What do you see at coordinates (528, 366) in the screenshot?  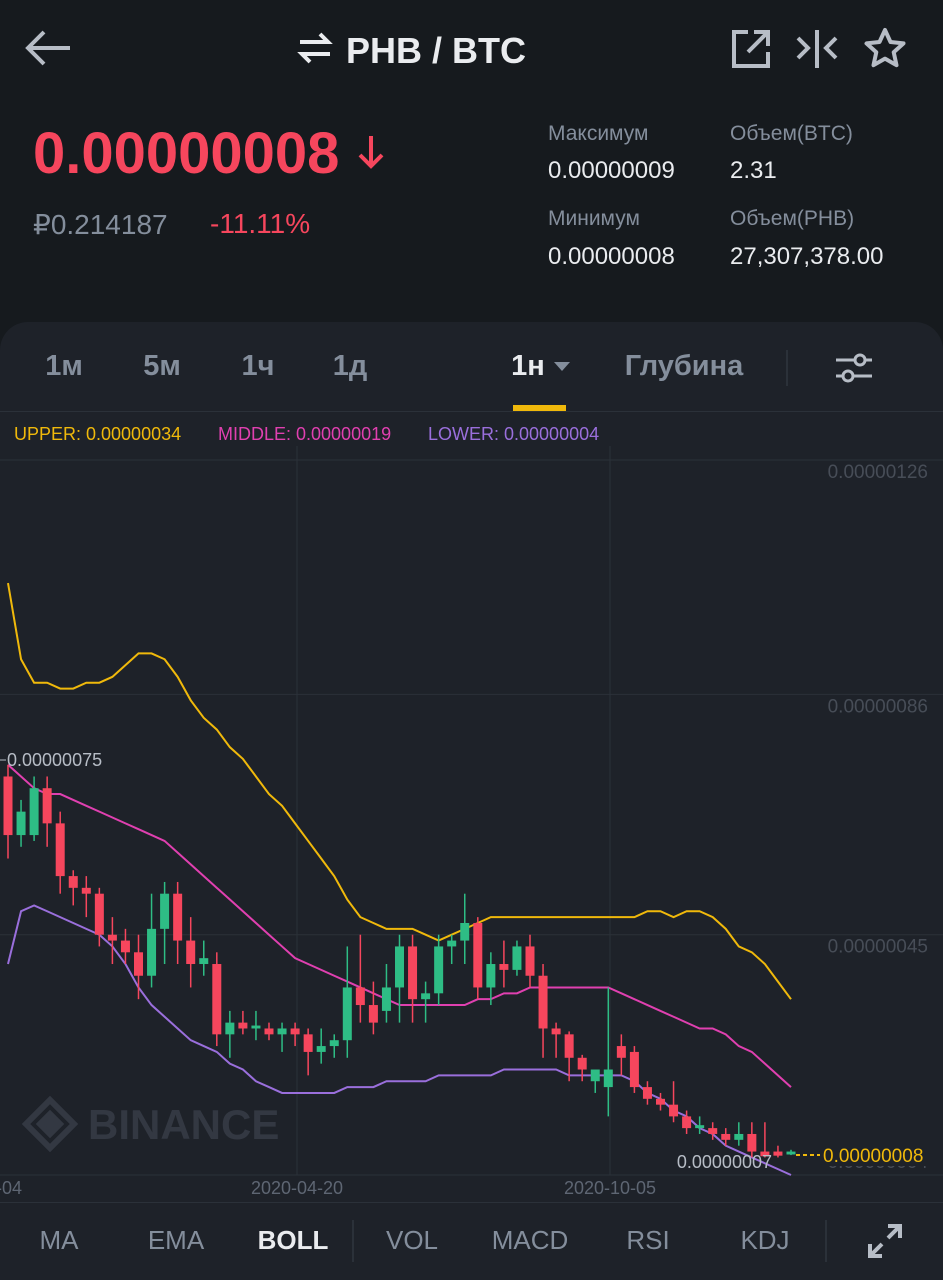 I see `interval-tab-active: 1н` at bounding box center [528, 366].